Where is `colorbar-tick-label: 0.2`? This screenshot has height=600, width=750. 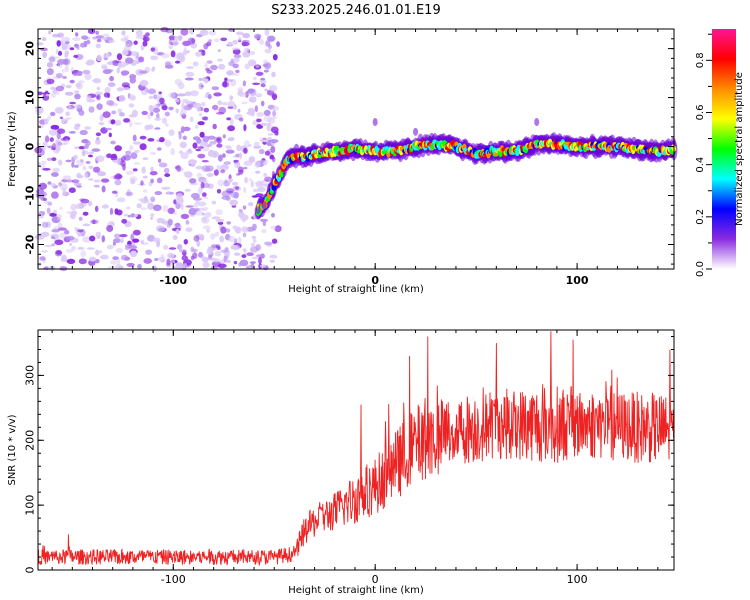
colorbar-tick-label: 0.2 is located at coordinates (700, 217).